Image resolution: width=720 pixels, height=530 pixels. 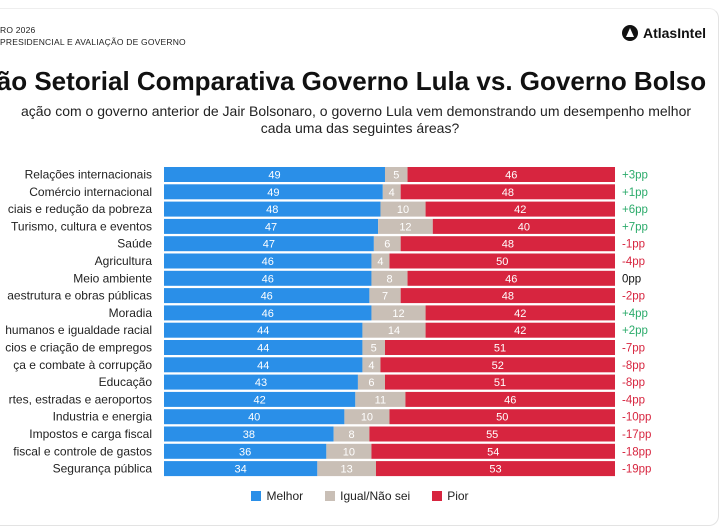 What do you see at coordinates (367, 496) in the screenshot?
I see `legend-item-igual: Igual/Não sei` at bounding box center [367, 496].